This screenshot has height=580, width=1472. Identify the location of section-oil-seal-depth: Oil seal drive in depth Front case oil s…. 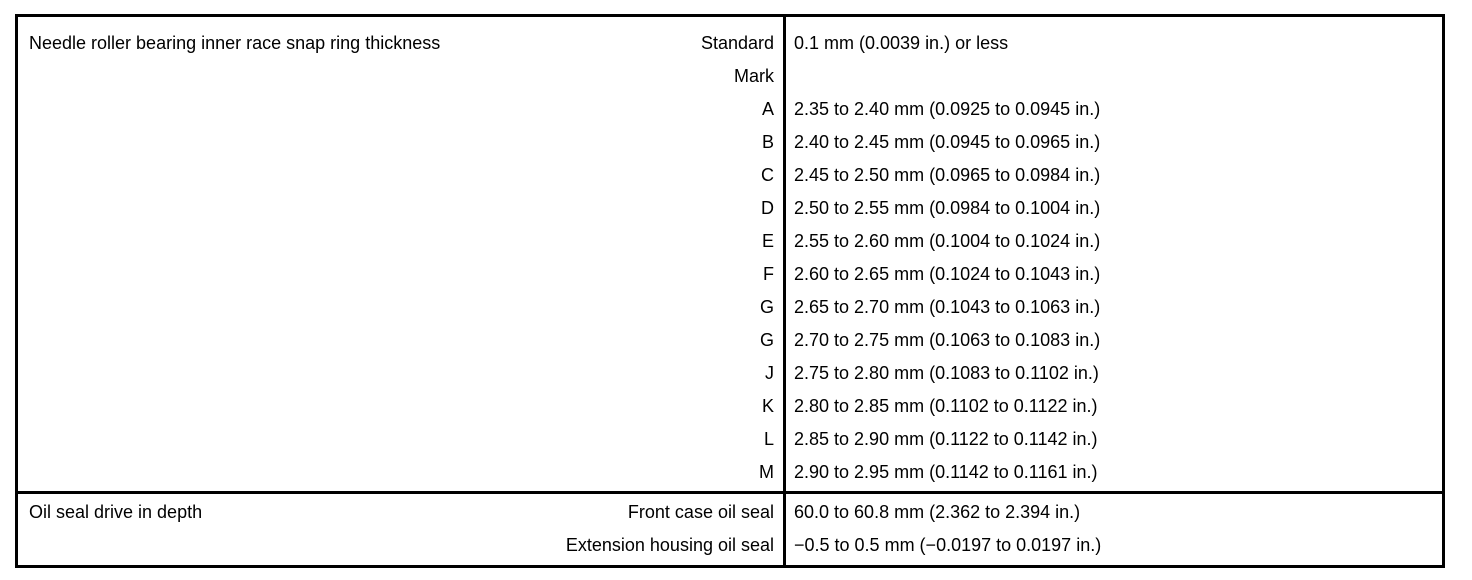
(730, 529).